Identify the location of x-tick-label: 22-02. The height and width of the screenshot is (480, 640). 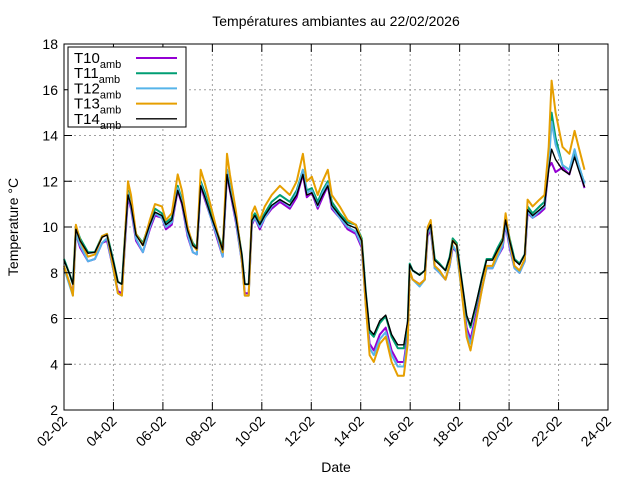
(546, 431).